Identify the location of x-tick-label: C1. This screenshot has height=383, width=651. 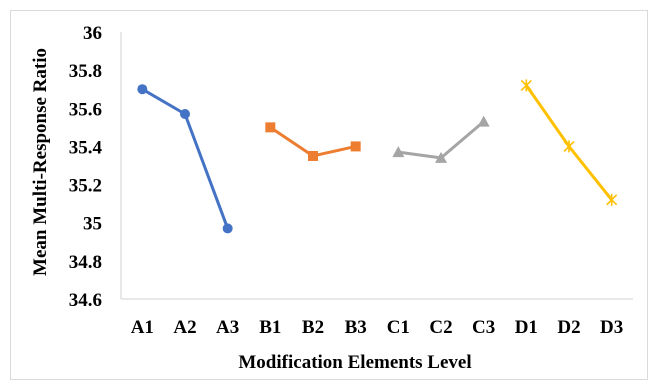
(398, 327).